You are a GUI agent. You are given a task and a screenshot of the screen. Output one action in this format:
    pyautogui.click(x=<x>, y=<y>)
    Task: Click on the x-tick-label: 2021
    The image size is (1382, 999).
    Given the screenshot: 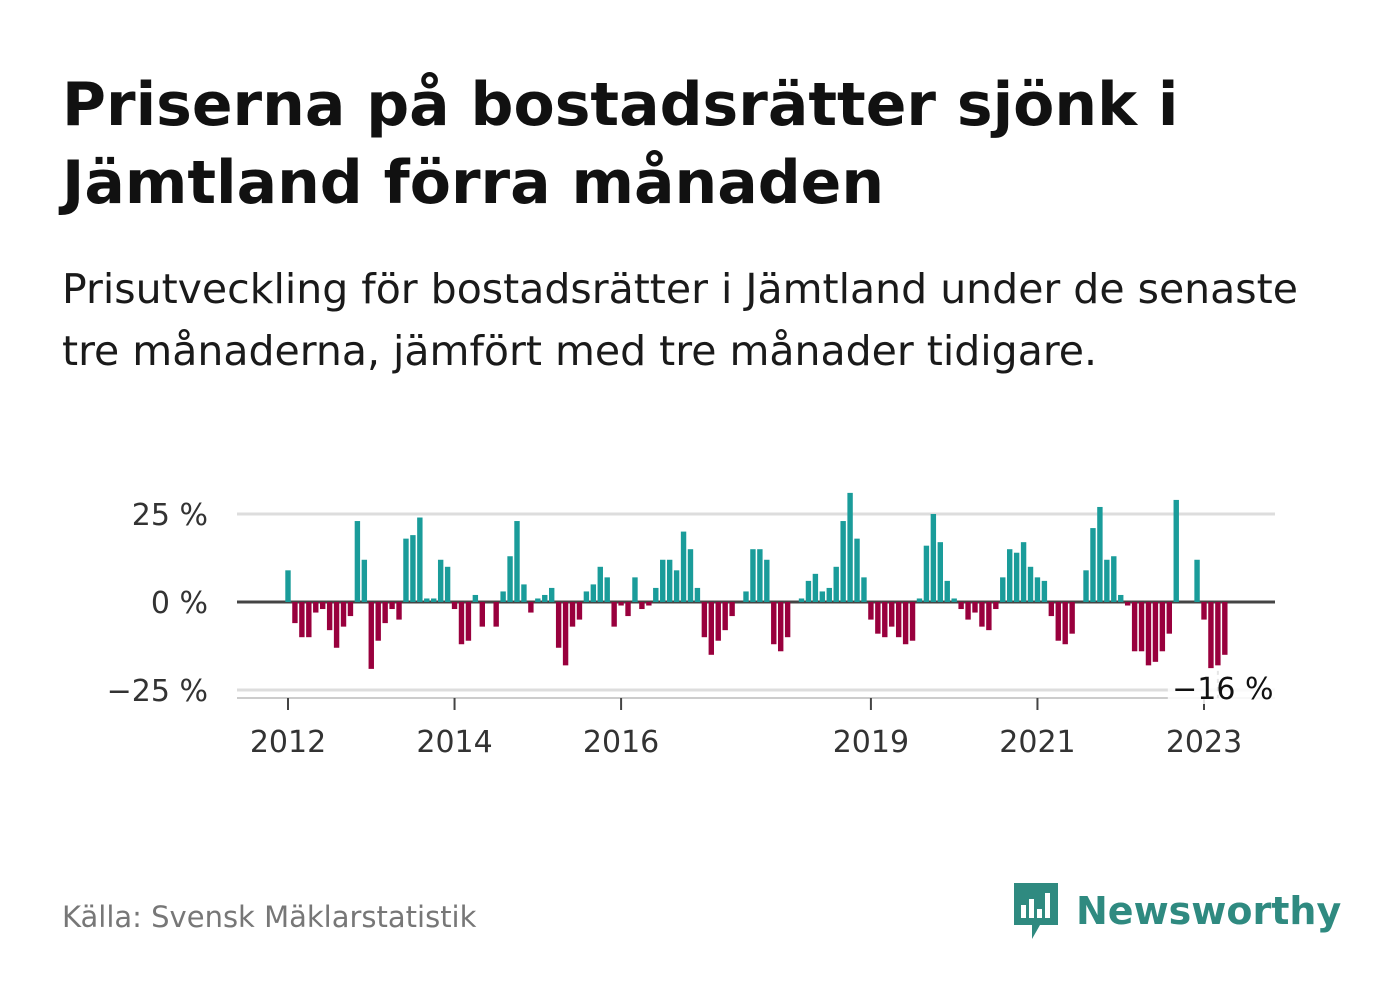 What is the action you would take?
    pyautogui.click(x=1037, y=742)
    